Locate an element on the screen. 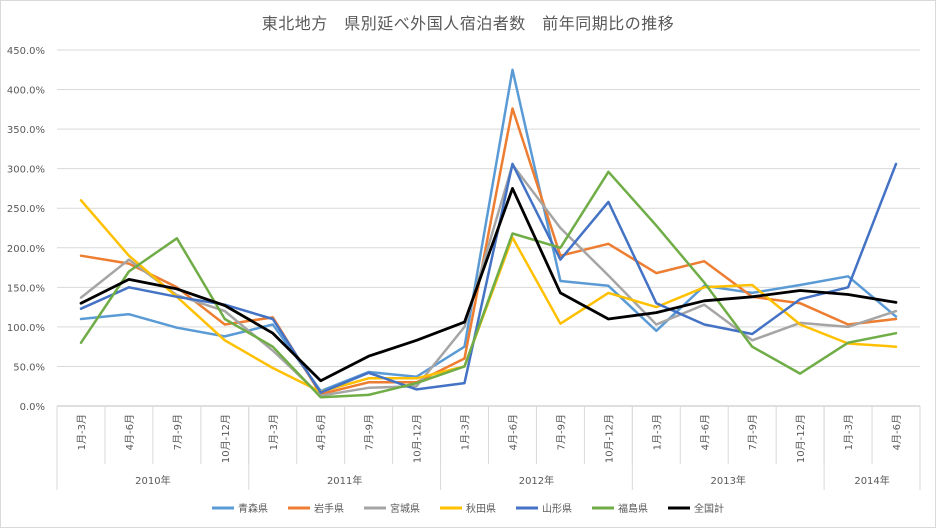 The image size is (936, 528). y-tick-label: 250.0% is located at coordinates (26, 209).